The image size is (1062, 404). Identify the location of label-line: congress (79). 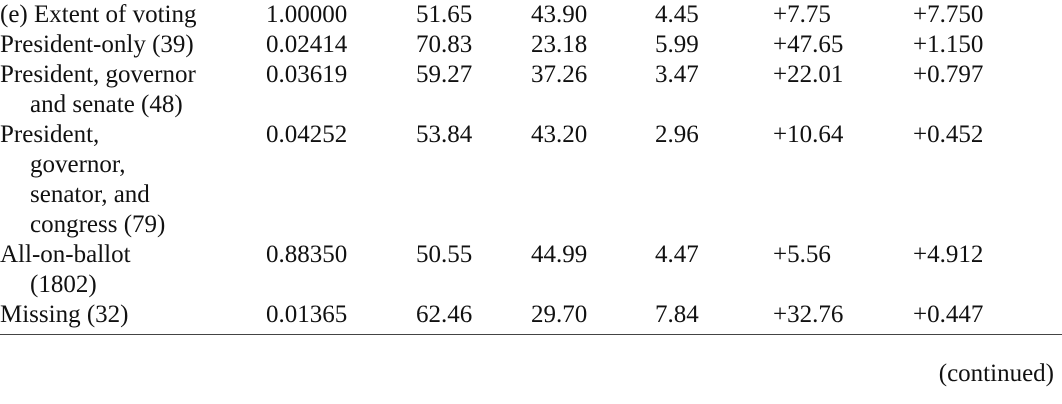
(98, 224).